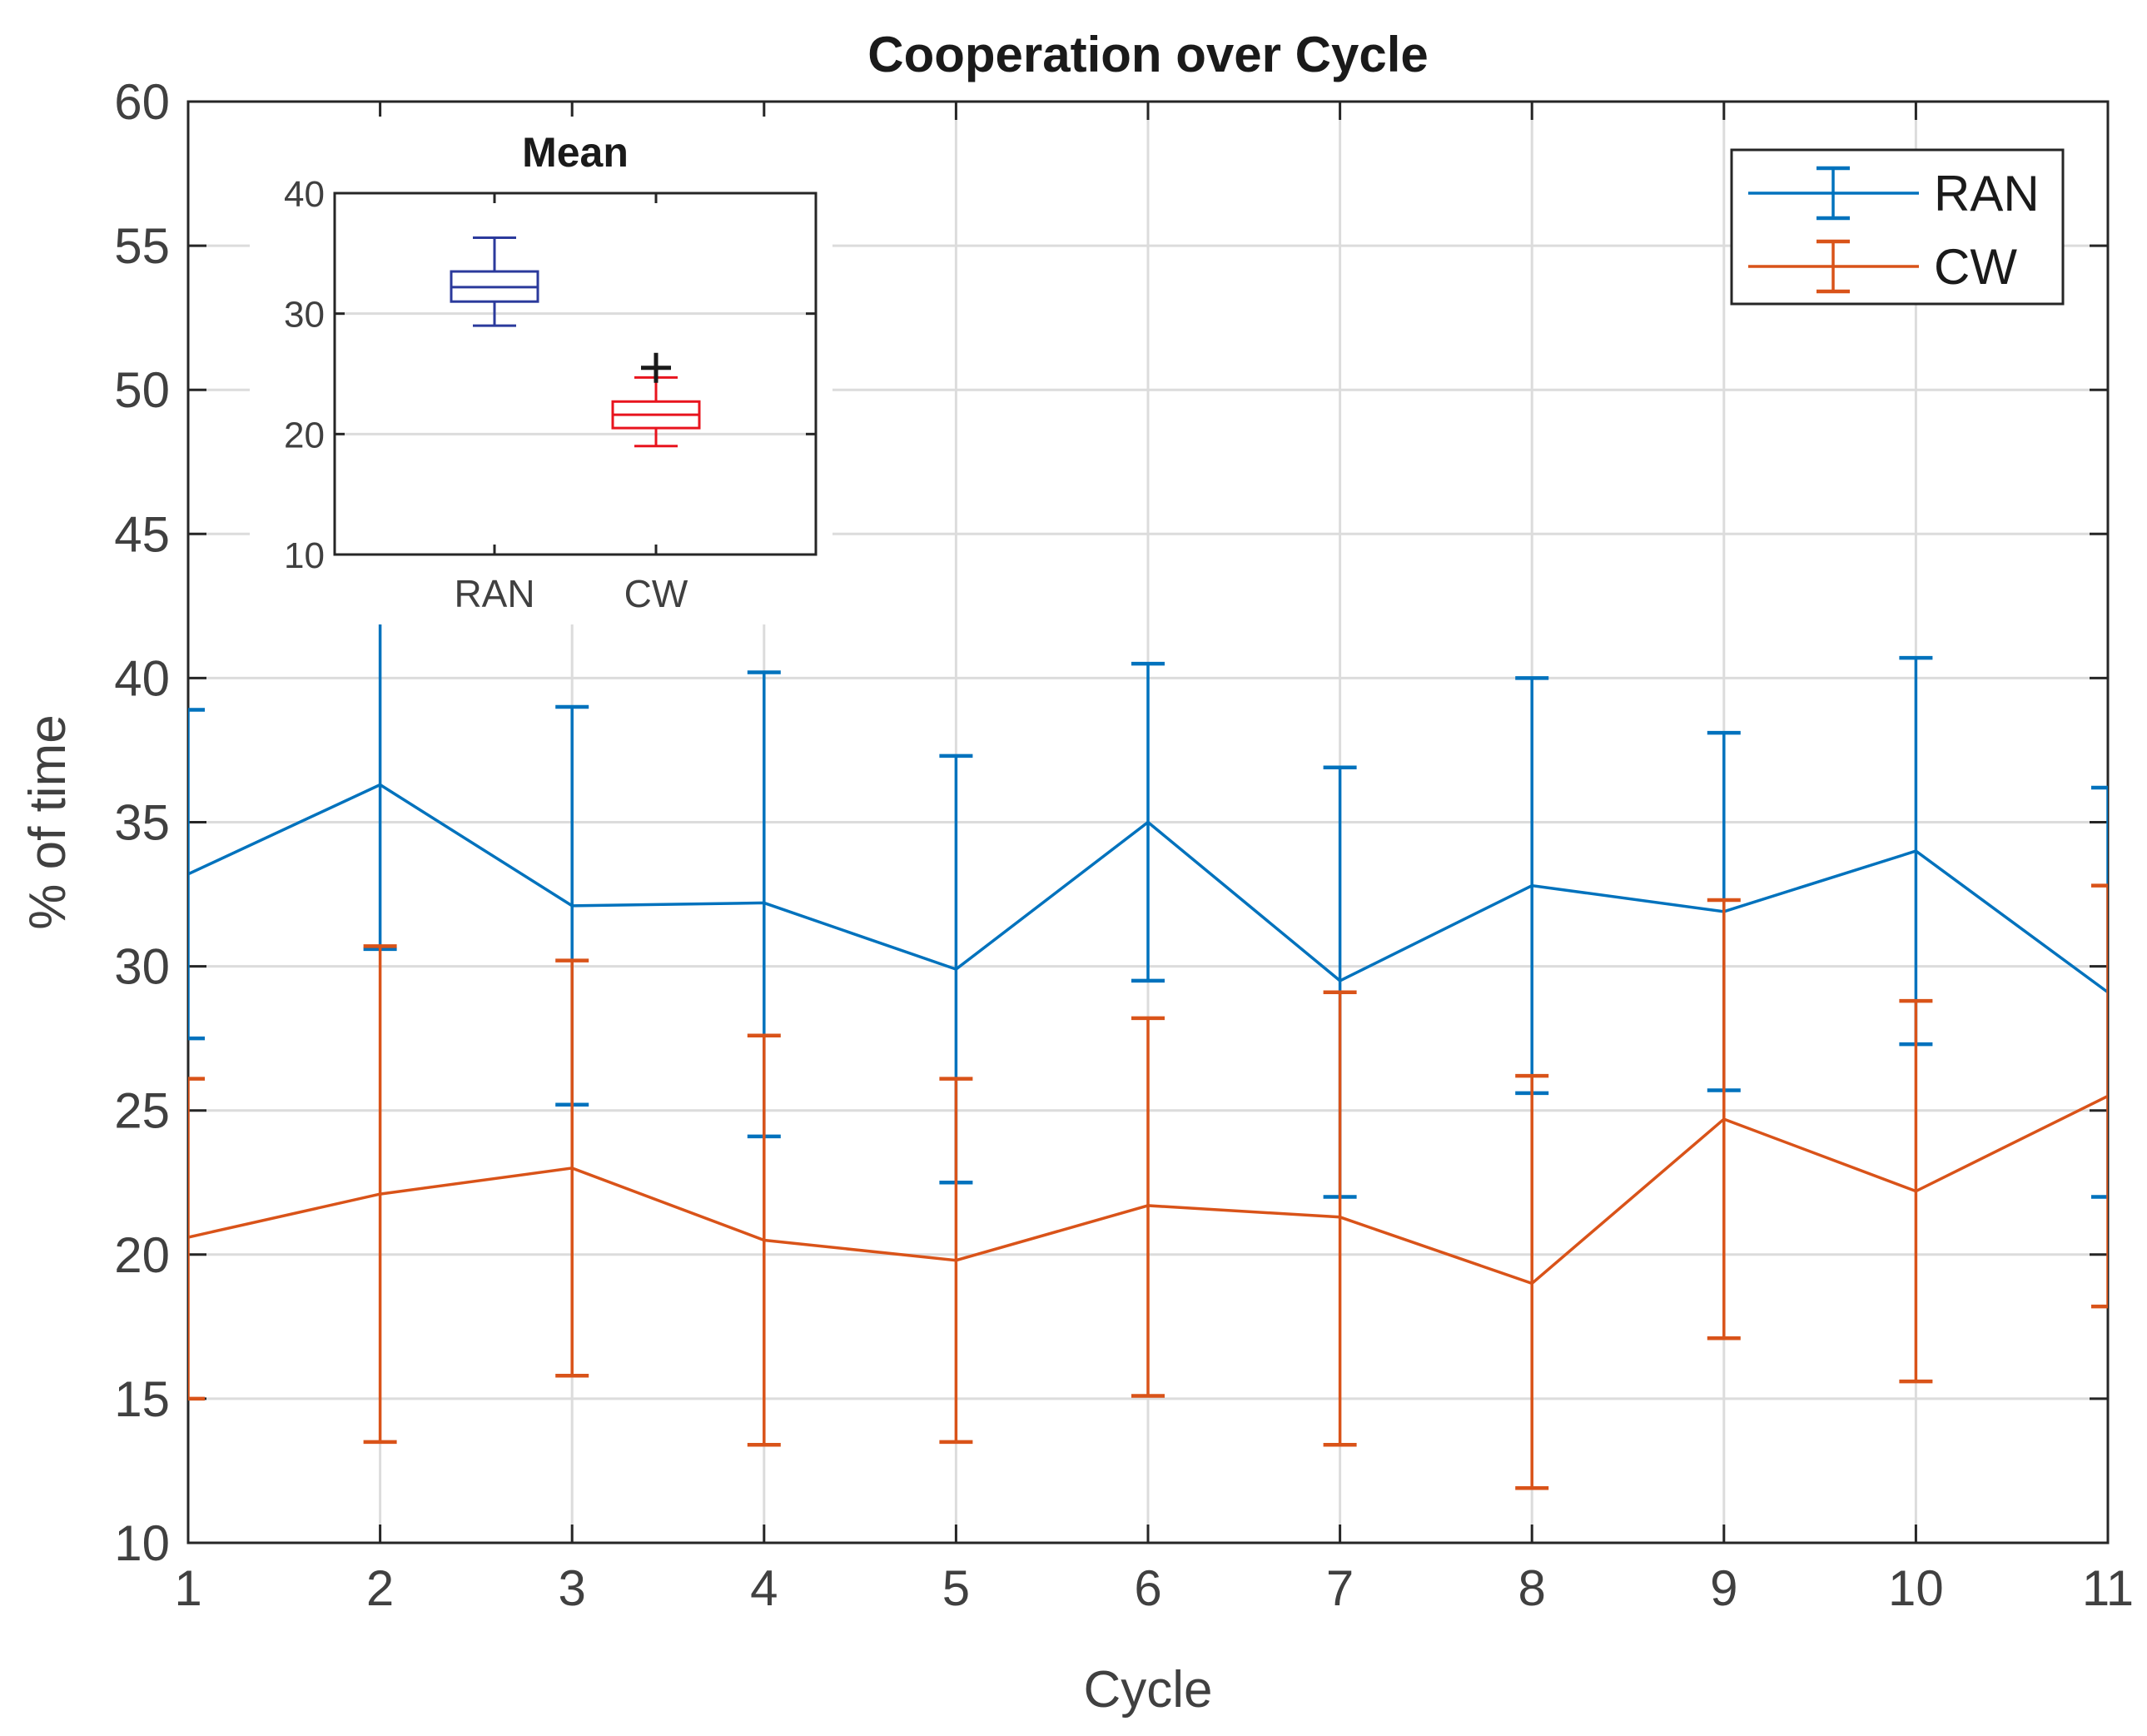 This screenshot has height=1736, width=2147. What do you see at coordinates (142, 1543) in the screenshot?
I see `y-tick-label: 10` at bounding box center [142, 1543].